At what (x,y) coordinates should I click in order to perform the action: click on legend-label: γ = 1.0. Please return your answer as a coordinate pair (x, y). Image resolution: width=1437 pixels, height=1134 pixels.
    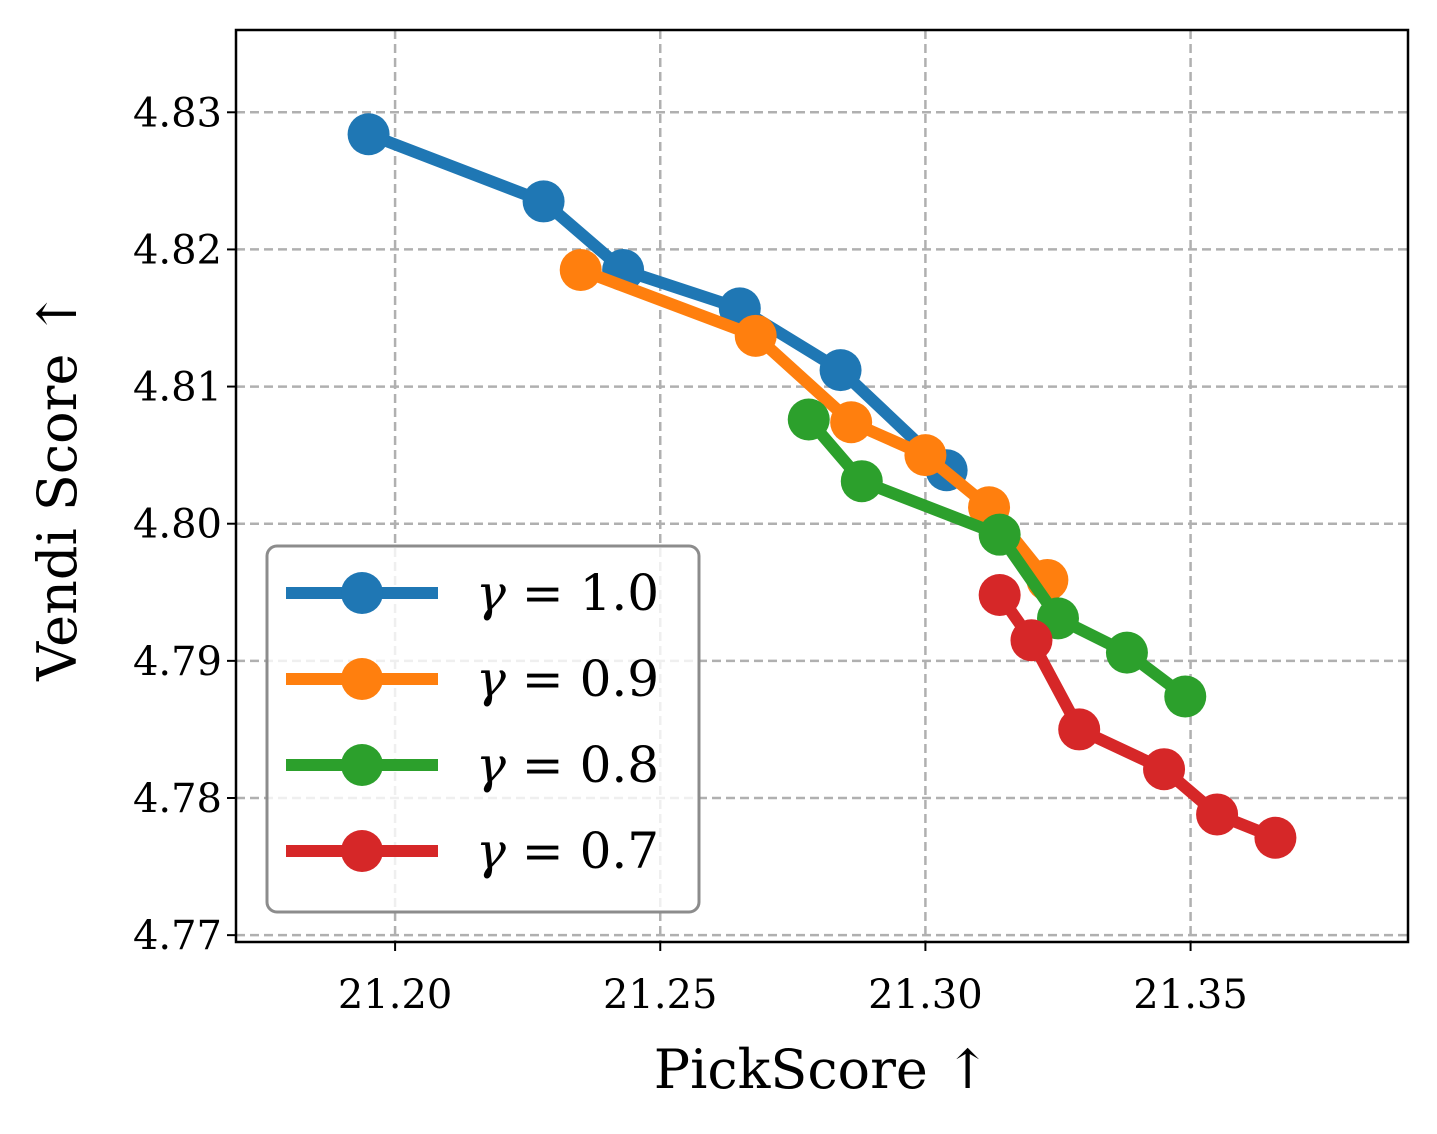
    Looking at the image, I should click on (567, 593).